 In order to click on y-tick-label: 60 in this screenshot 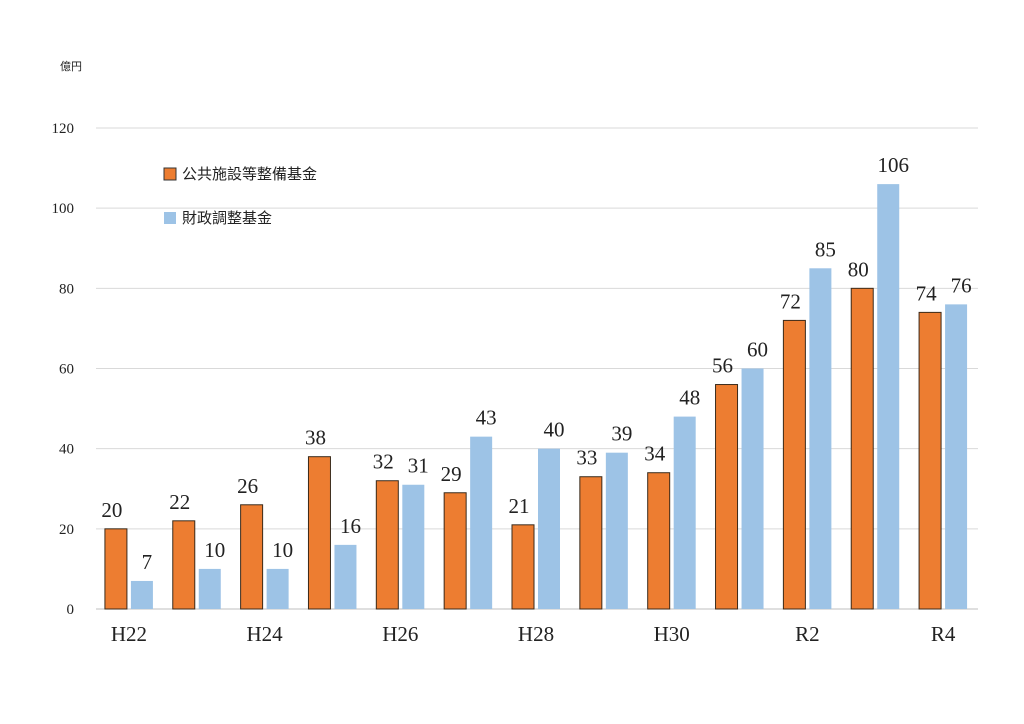, I will do `click(66, 370)`.